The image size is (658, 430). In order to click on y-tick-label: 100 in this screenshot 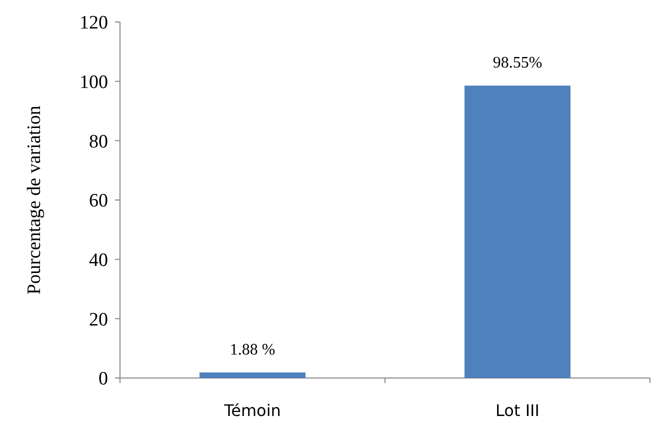, I will do `click(94, 82)`.